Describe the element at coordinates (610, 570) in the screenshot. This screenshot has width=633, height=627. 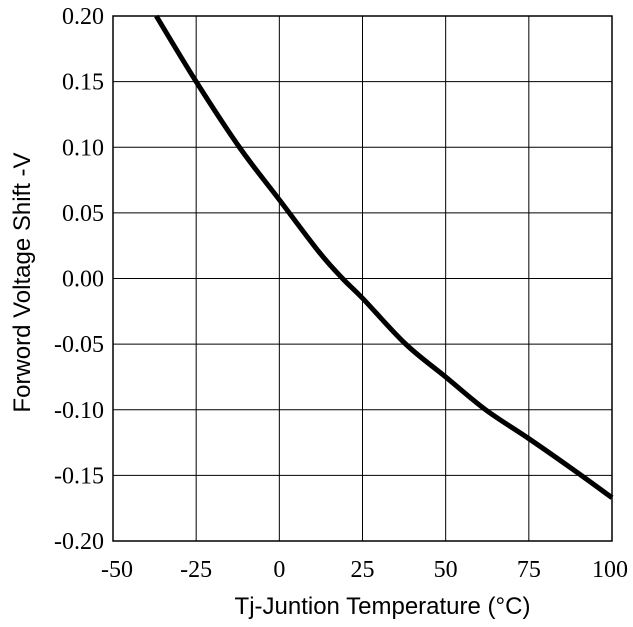
I see `x-tick-label: 100` at that location.